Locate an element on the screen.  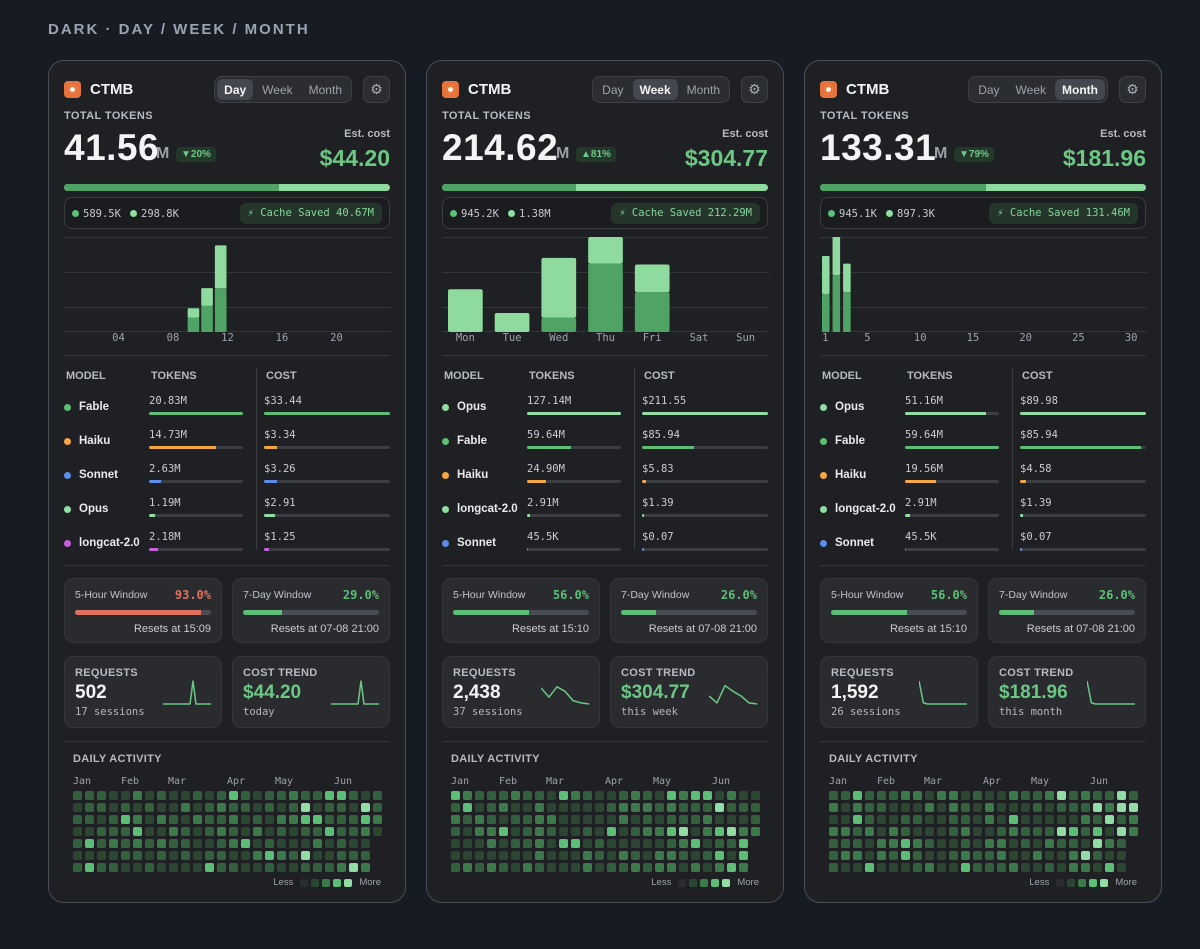
delta-badge: ▼20% is located at coordinates (196, 154).